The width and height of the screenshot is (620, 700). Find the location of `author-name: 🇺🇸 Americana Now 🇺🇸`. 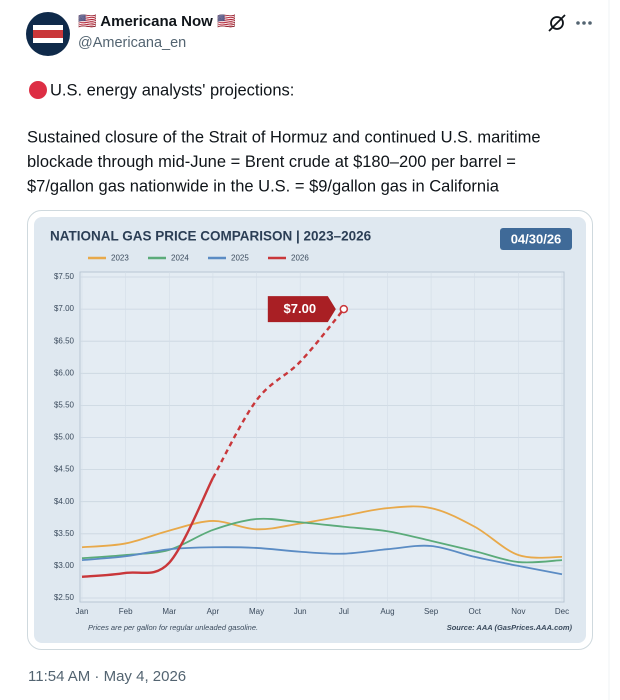

author-name: 🇺🇸 Americana Now 🇺🇸 is located at coordinates (157, 21).